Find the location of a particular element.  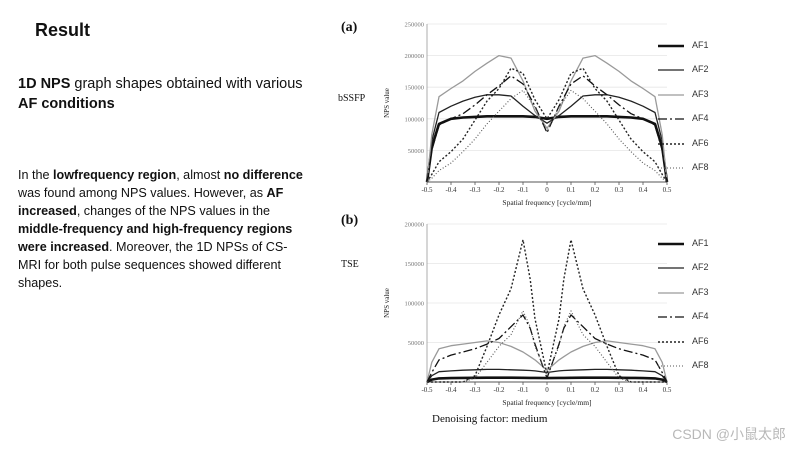

body-segment: was found among NPS values. However, as is located at coordinates (142, 193).